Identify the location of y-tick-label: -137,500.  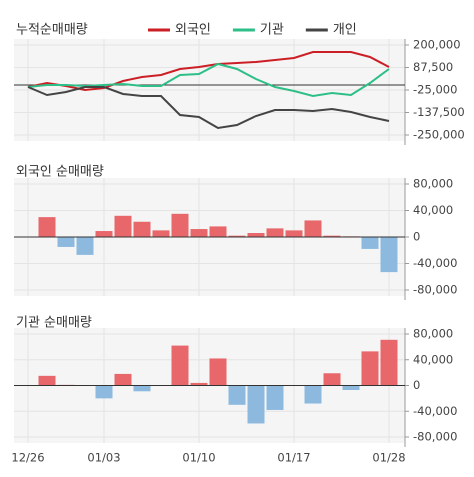
(439, 112).